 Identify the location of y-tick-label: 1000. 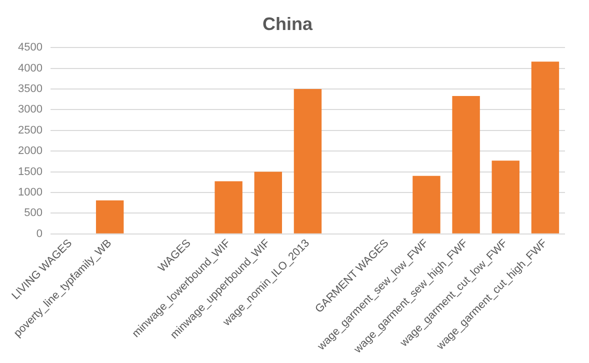
(30, 192).